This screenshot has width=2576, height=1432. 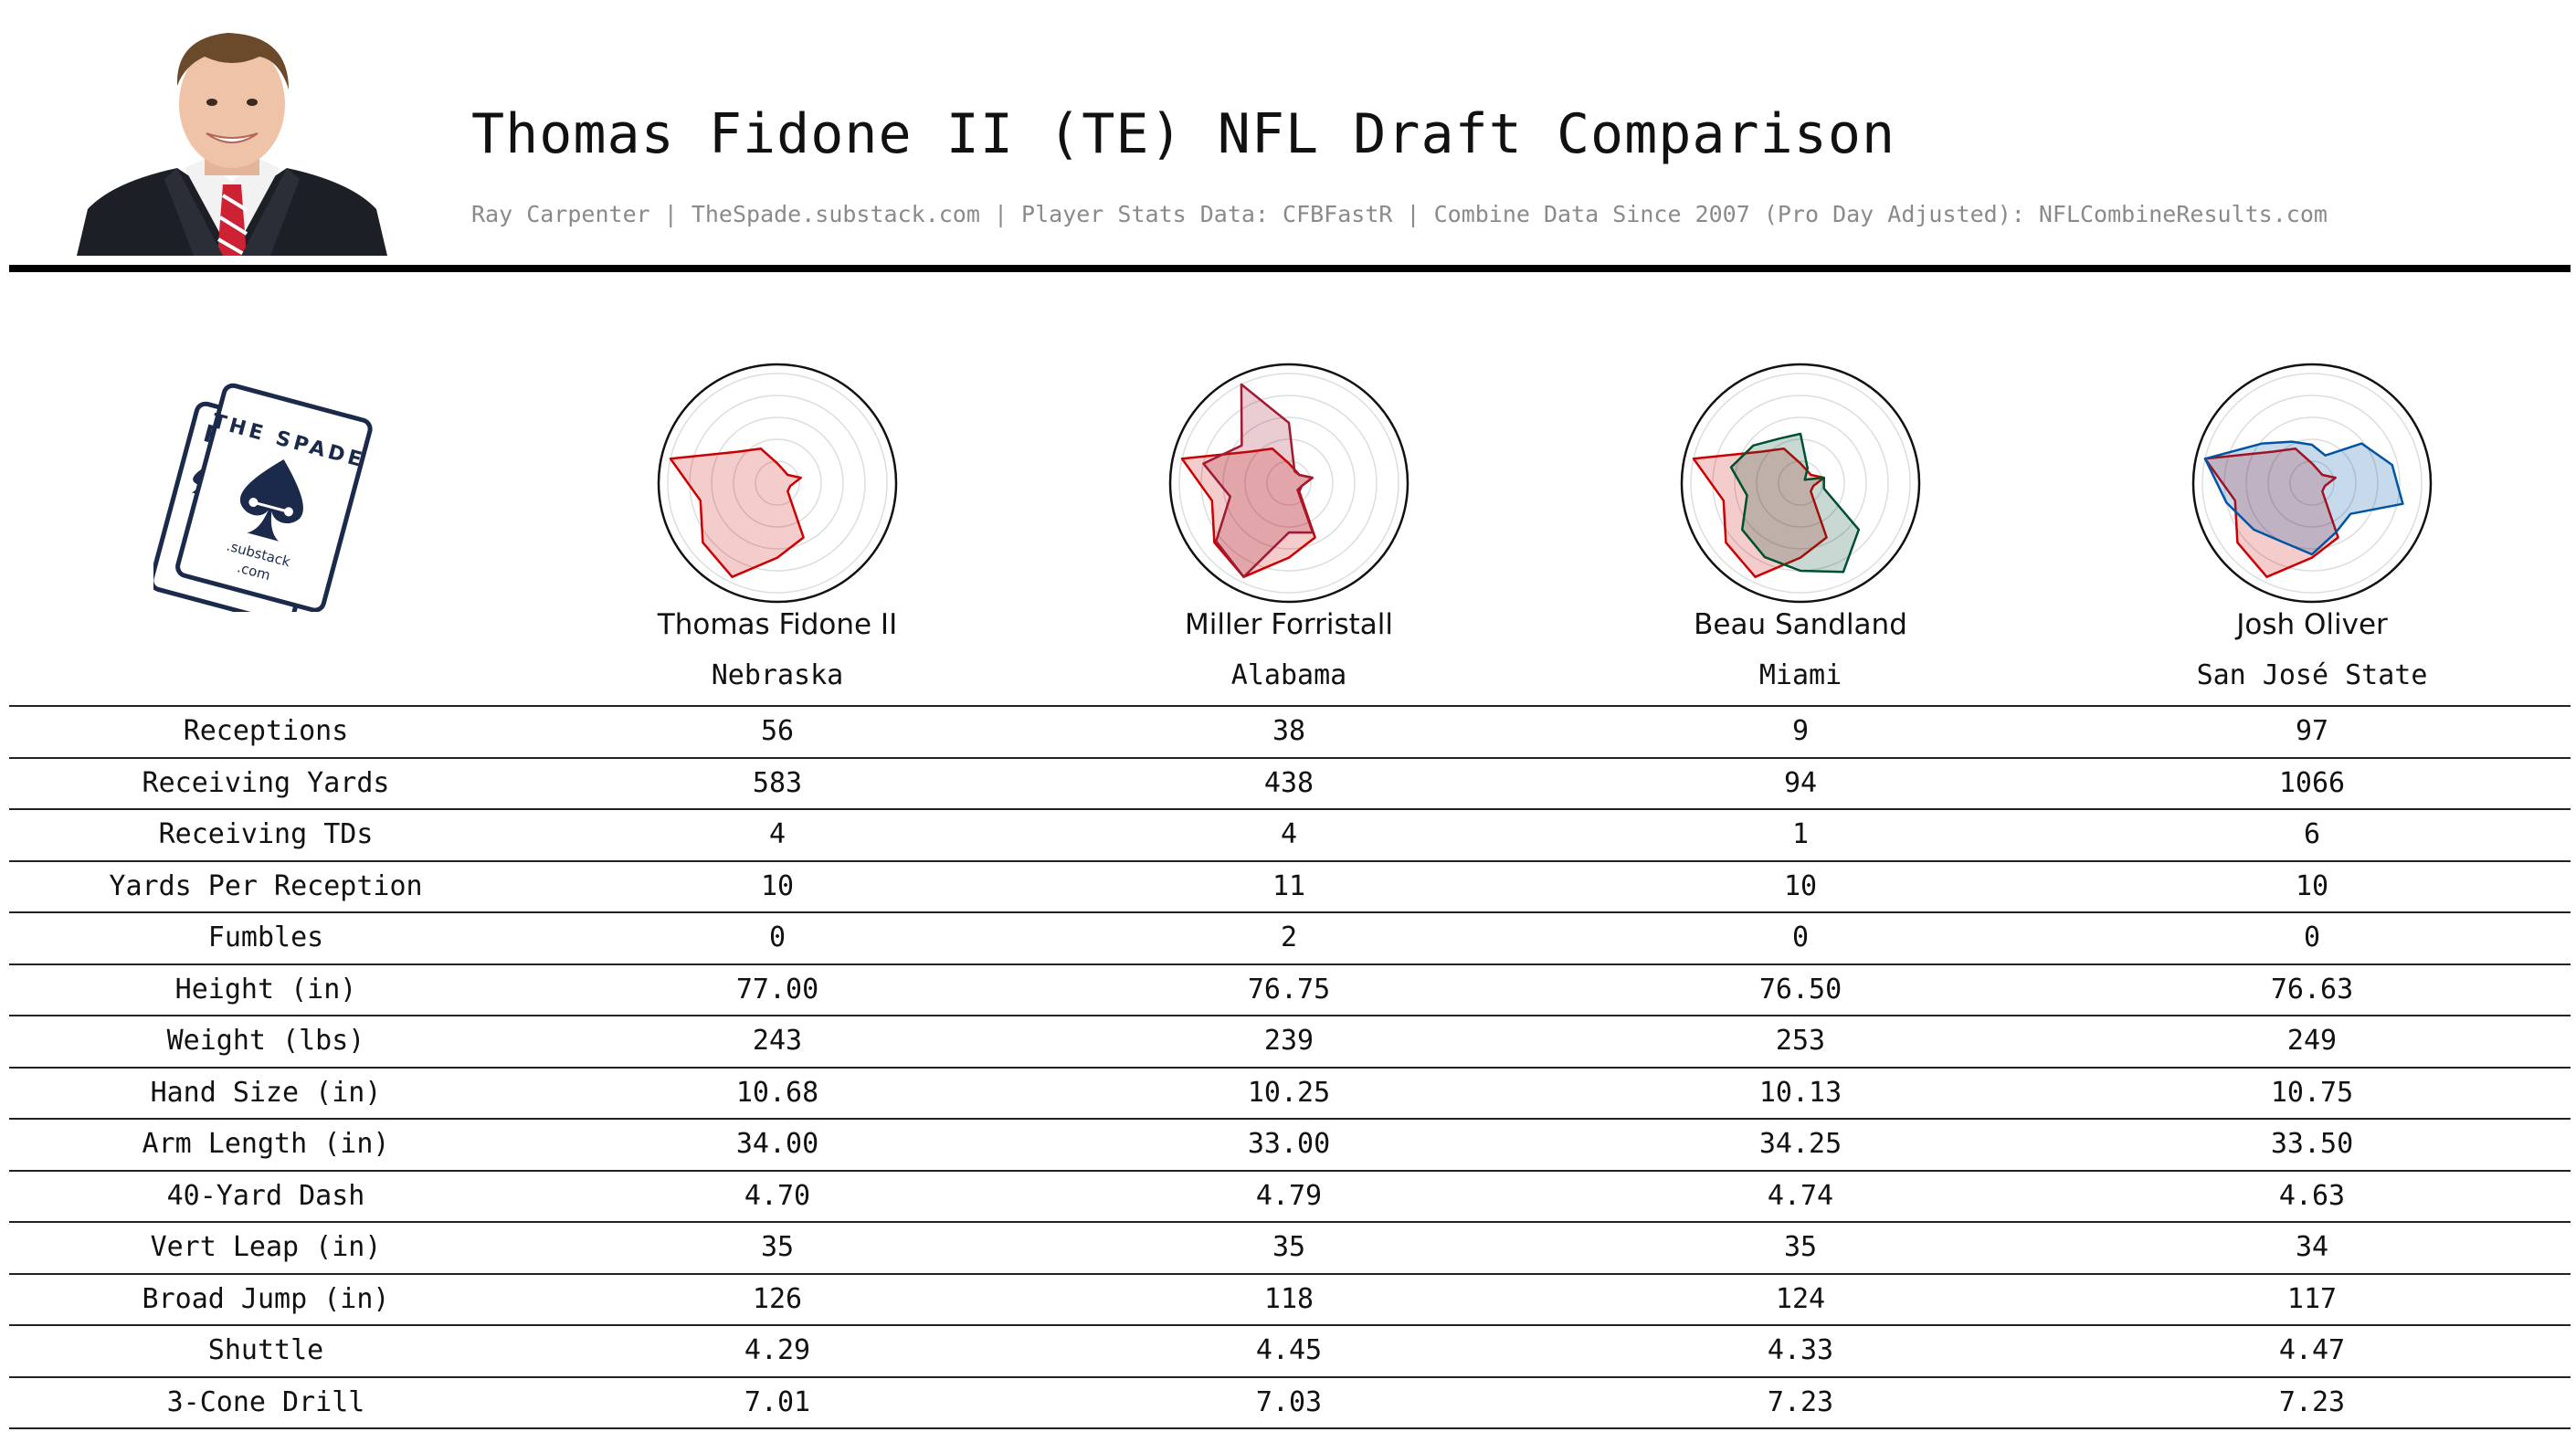 What do you see at coordinates (1800, 1195) in the screenshot?
I see `stat-value: 4.74` at bounding box center [1800, 1195].